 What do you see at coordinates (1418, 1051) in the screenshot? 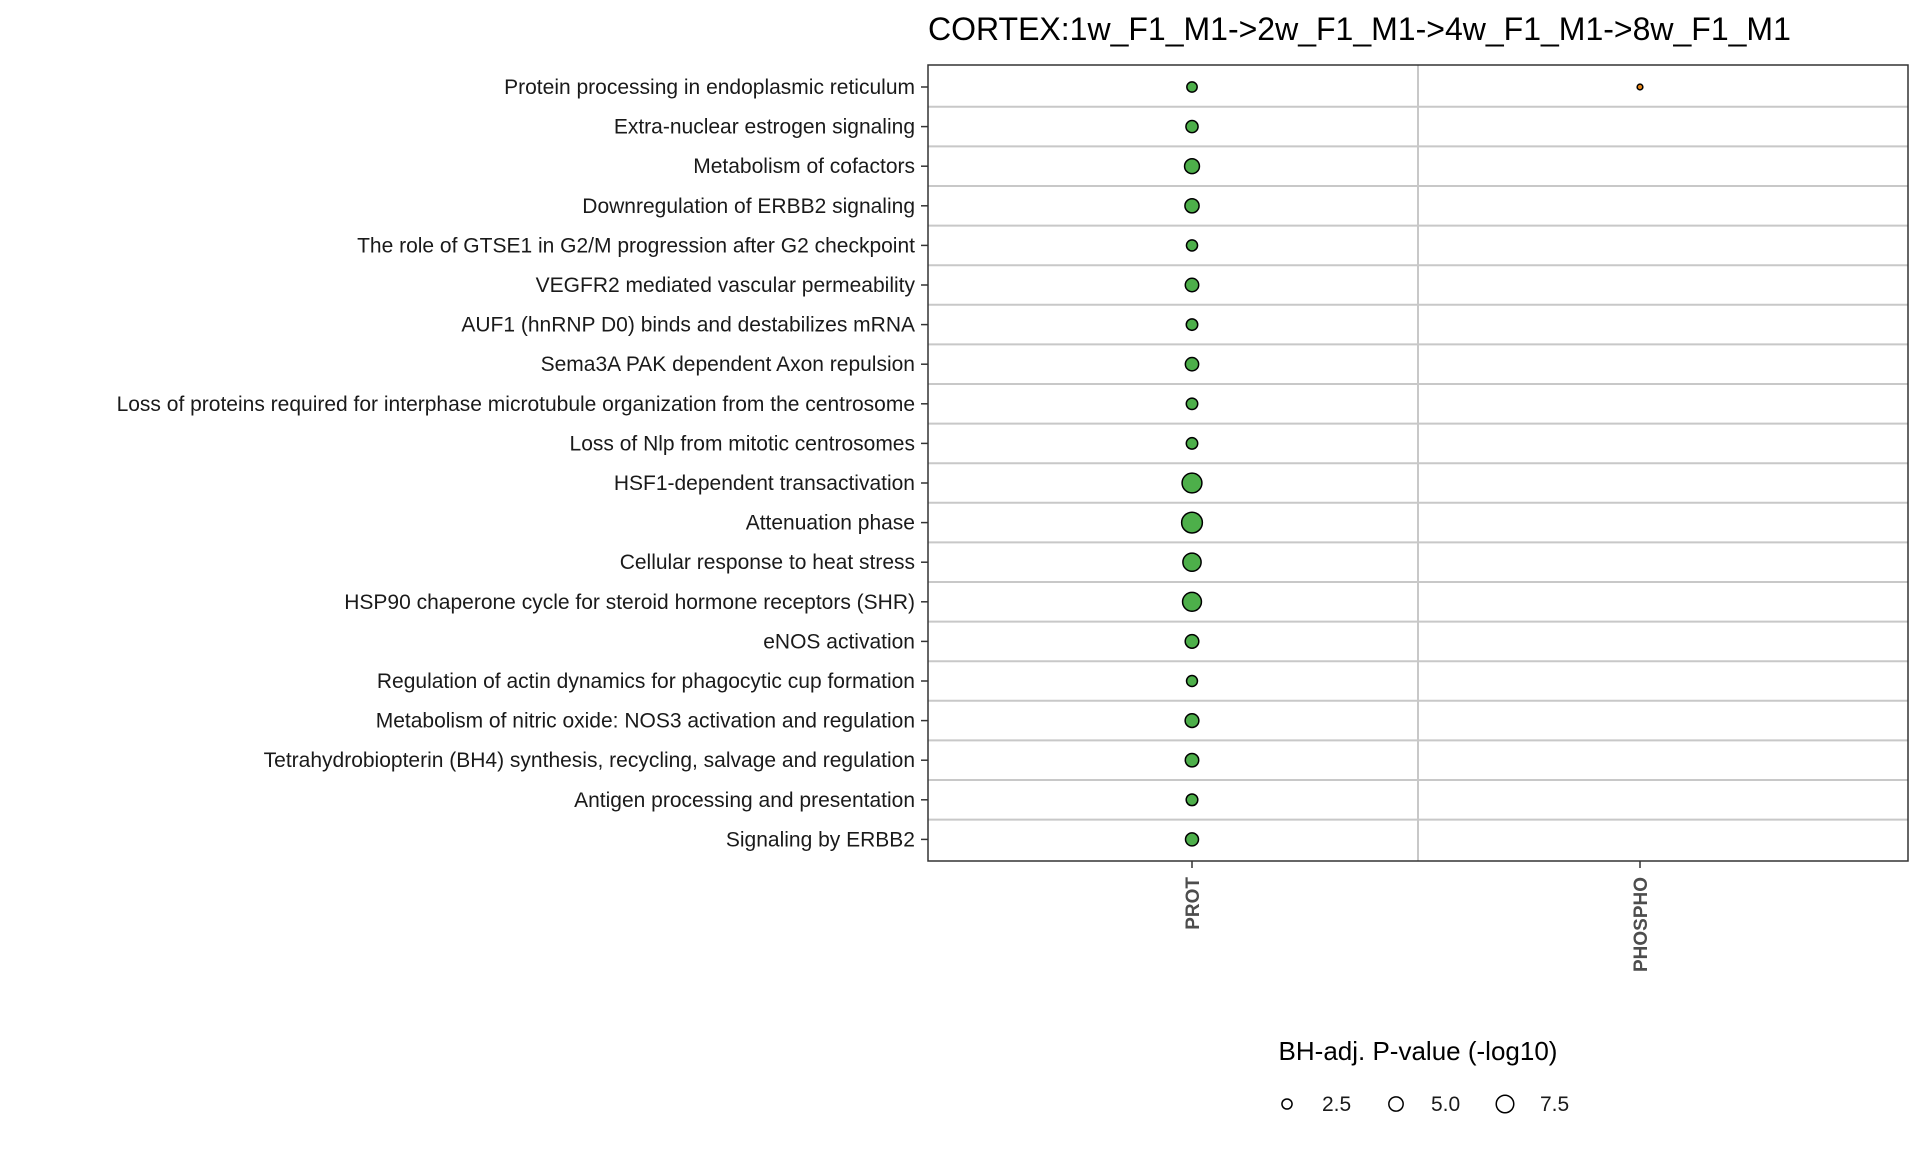
I see `legend-title: BH-adj. P-value (-log10)` at bounding box center [1418, 1051].